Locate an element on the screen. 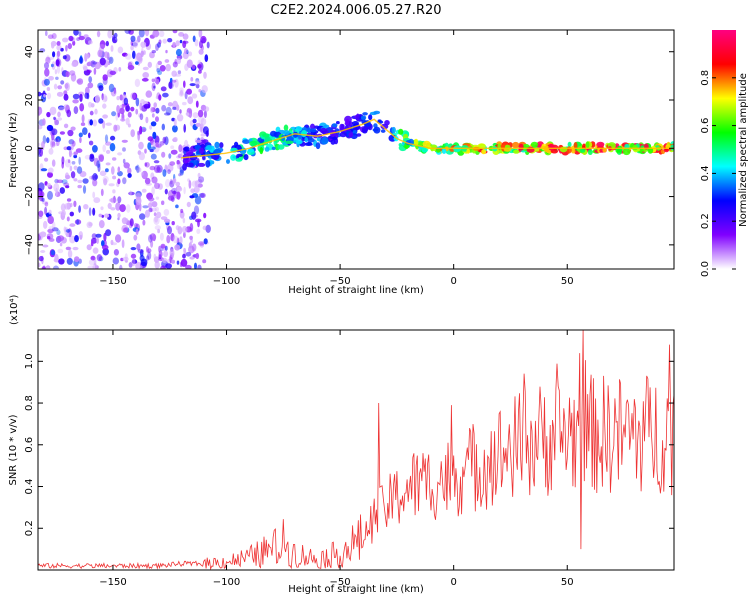  colorbar-tick-label: 0.8 is located at coordinates (705, 78).